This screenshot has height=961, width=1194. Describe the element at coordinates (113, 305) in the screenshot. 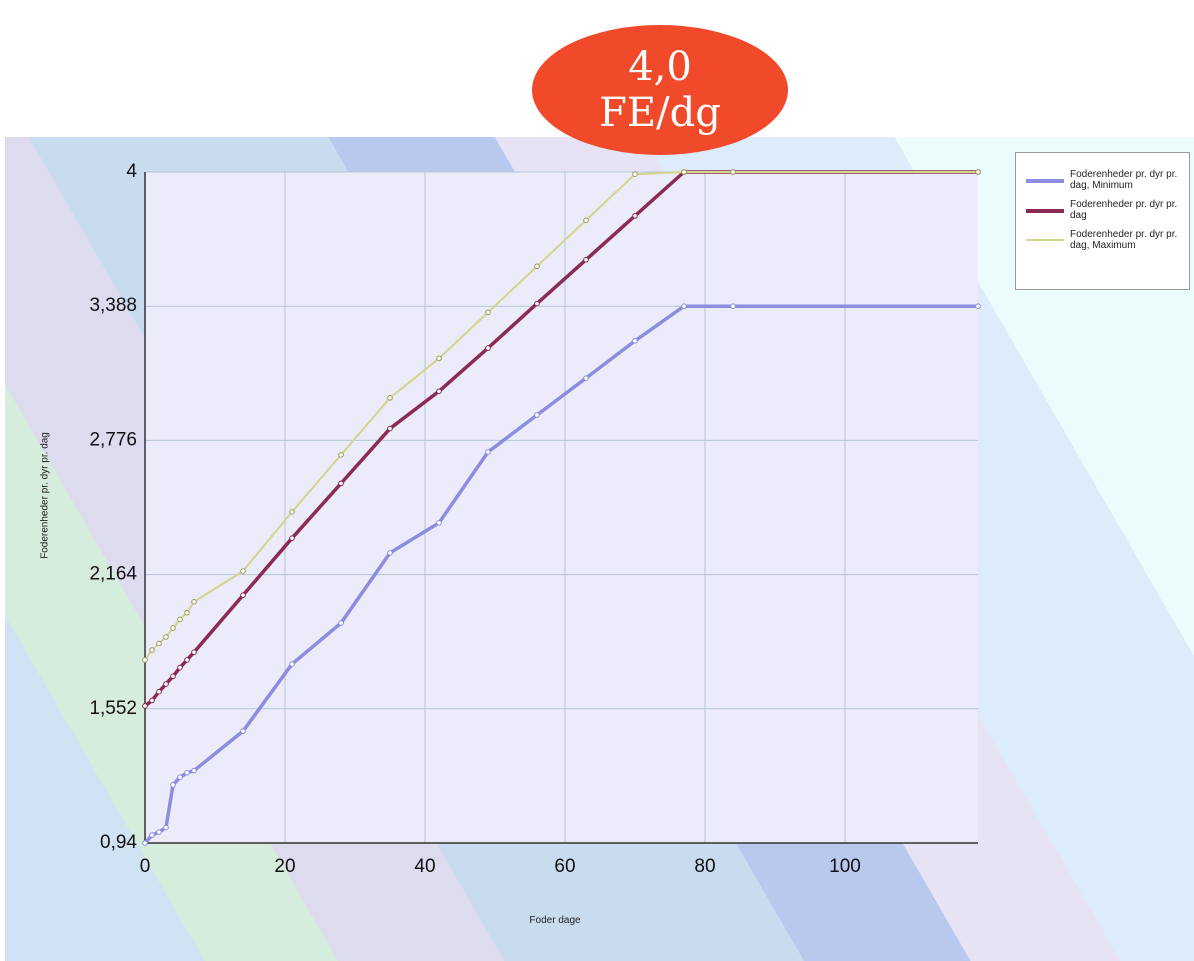

I see `y-tick-label: 3,388` at that location.